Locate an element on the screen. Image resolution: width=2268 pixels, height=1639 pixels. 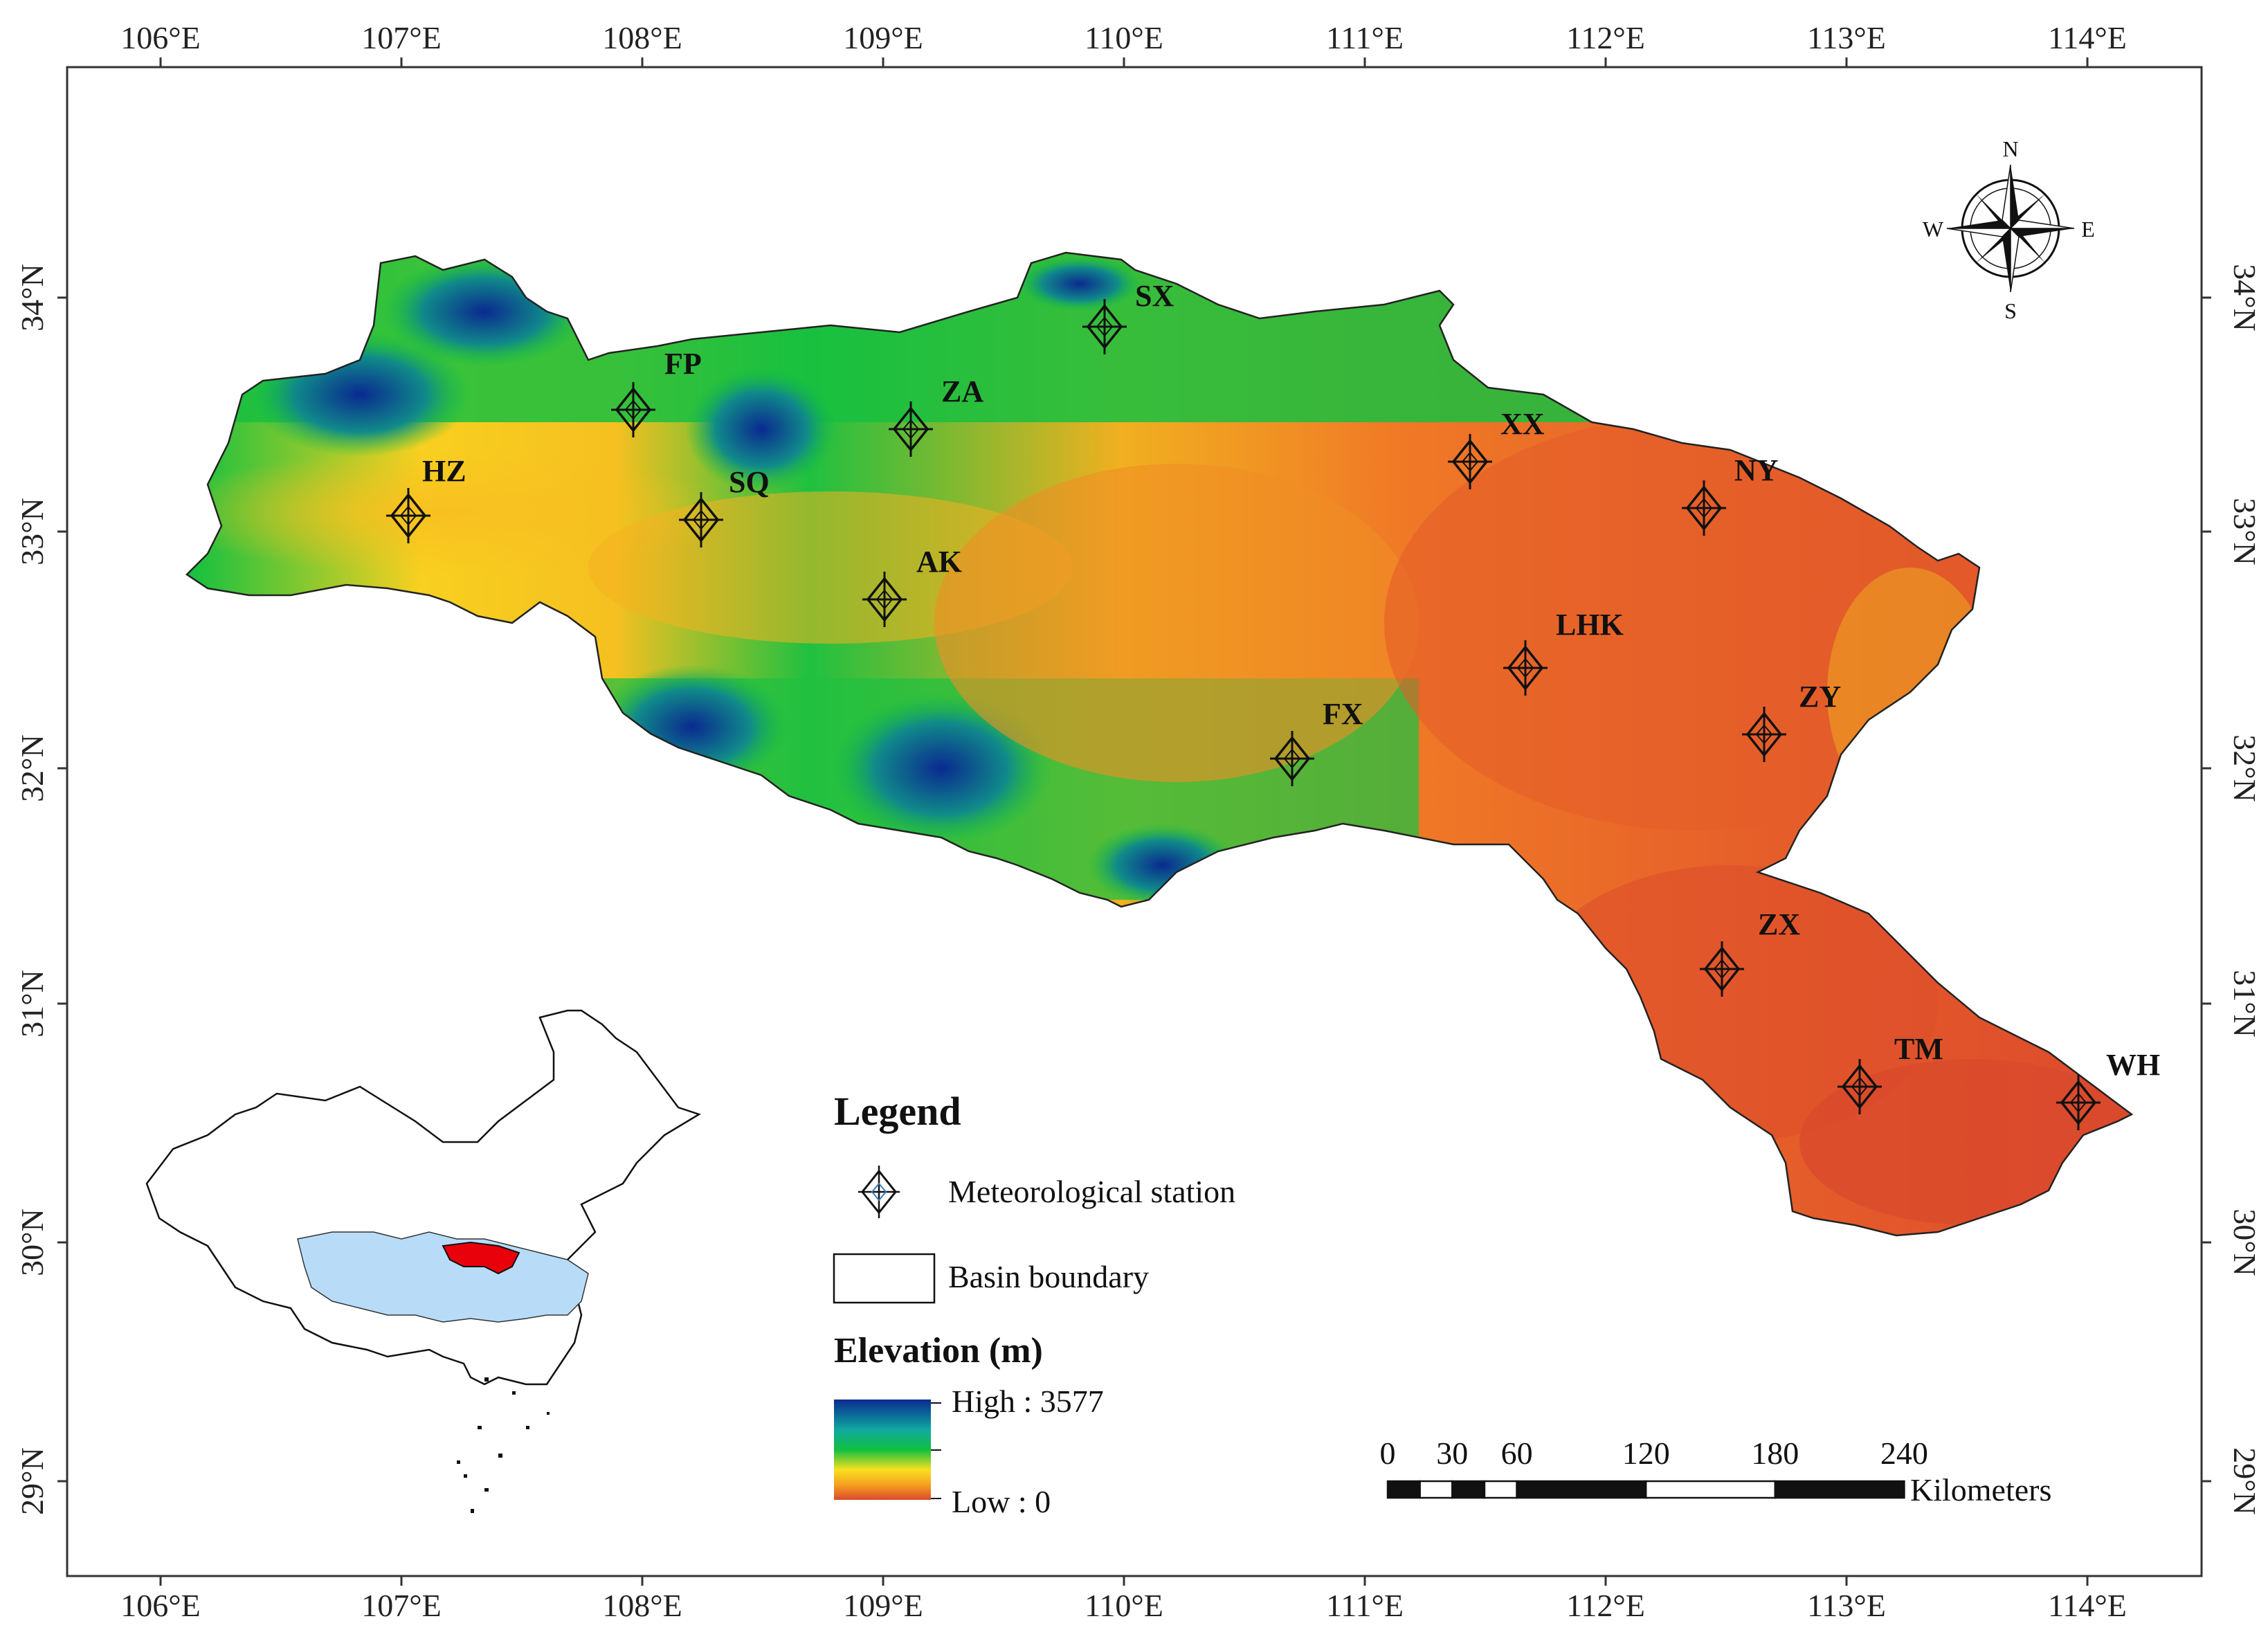
longitude-tick-label-top: 113°E is located at coordinates (1847, 37).